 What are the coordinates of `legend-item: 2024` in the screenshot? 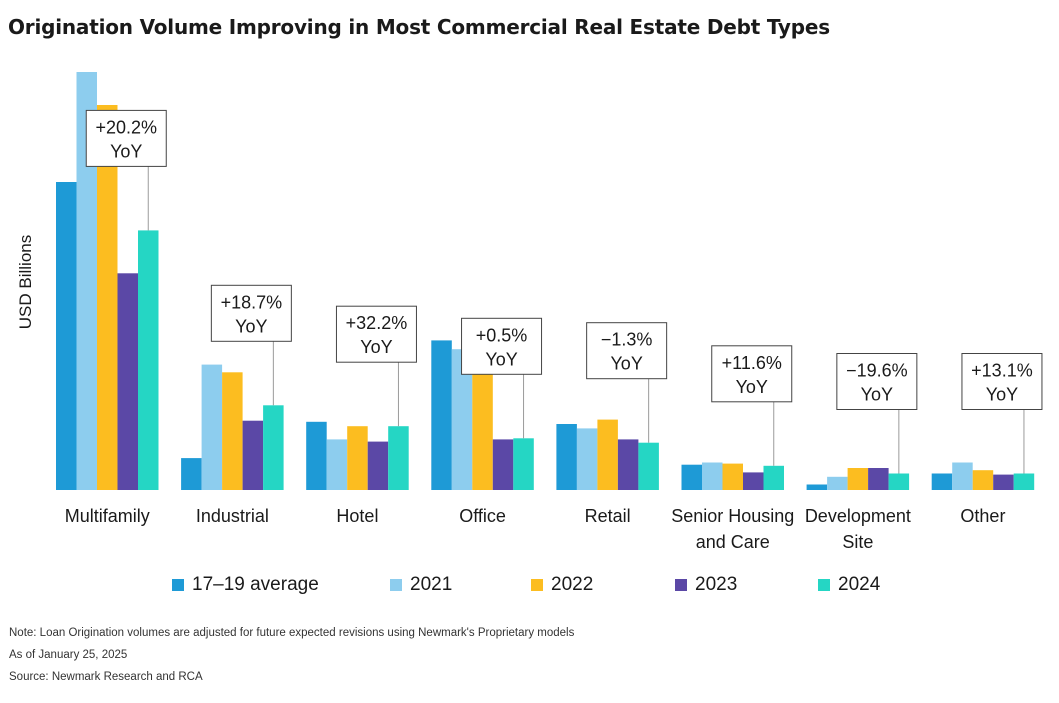 It's located at (849, 585).